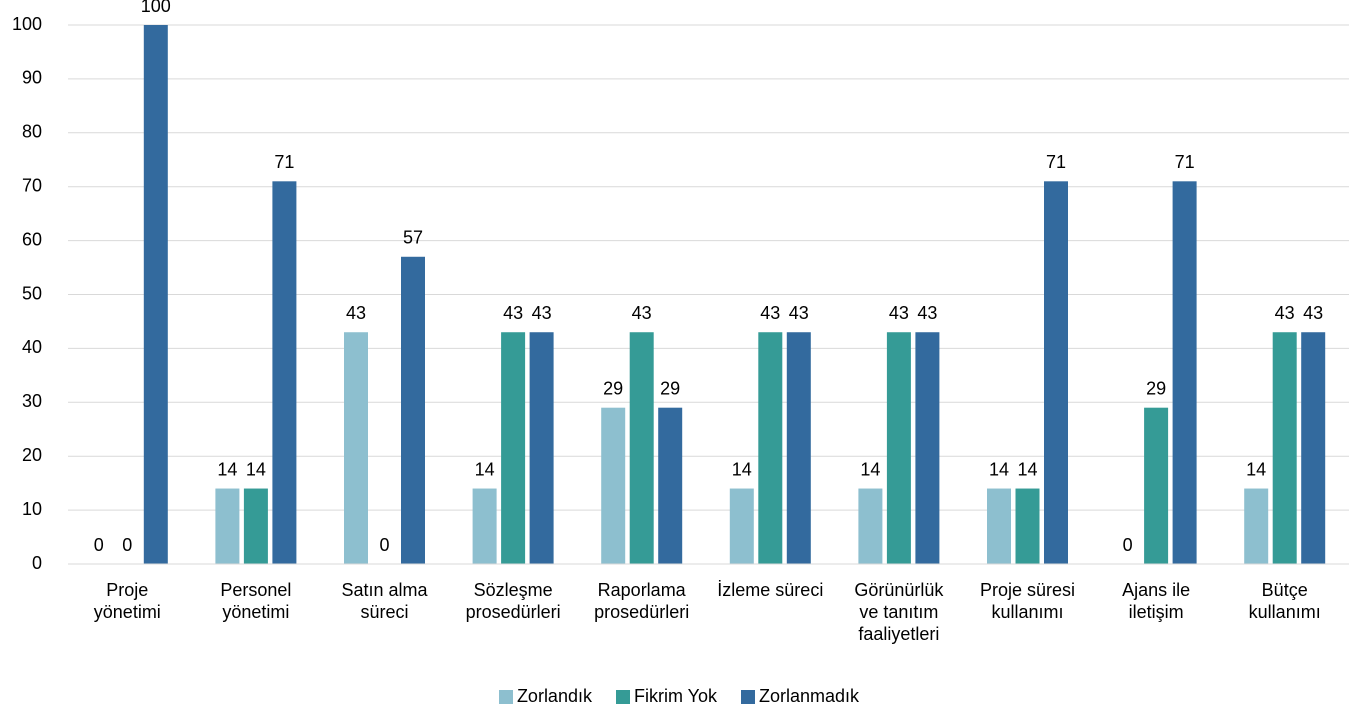  What do you see at coordinates (1284, 601) in the screenshot?
I see `x-tick-label: Bütçe kullanımı` at bounding box center [1284, 601].